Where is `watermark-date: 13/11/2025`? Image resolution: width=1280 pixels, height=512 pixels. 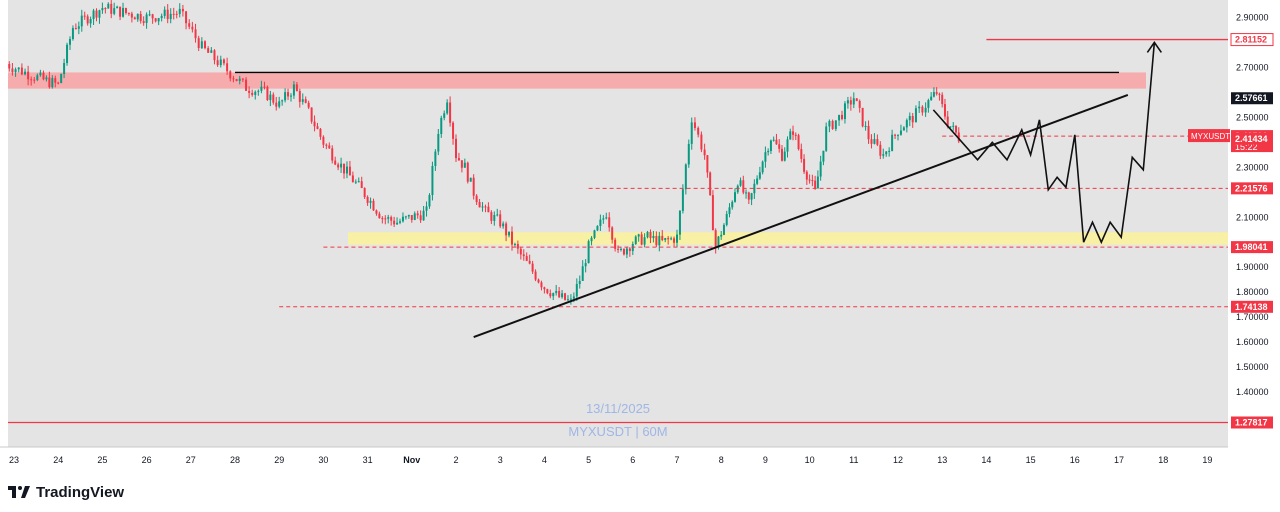 watermark-date: 13/11/2025 is located at coordinates (618, 408).